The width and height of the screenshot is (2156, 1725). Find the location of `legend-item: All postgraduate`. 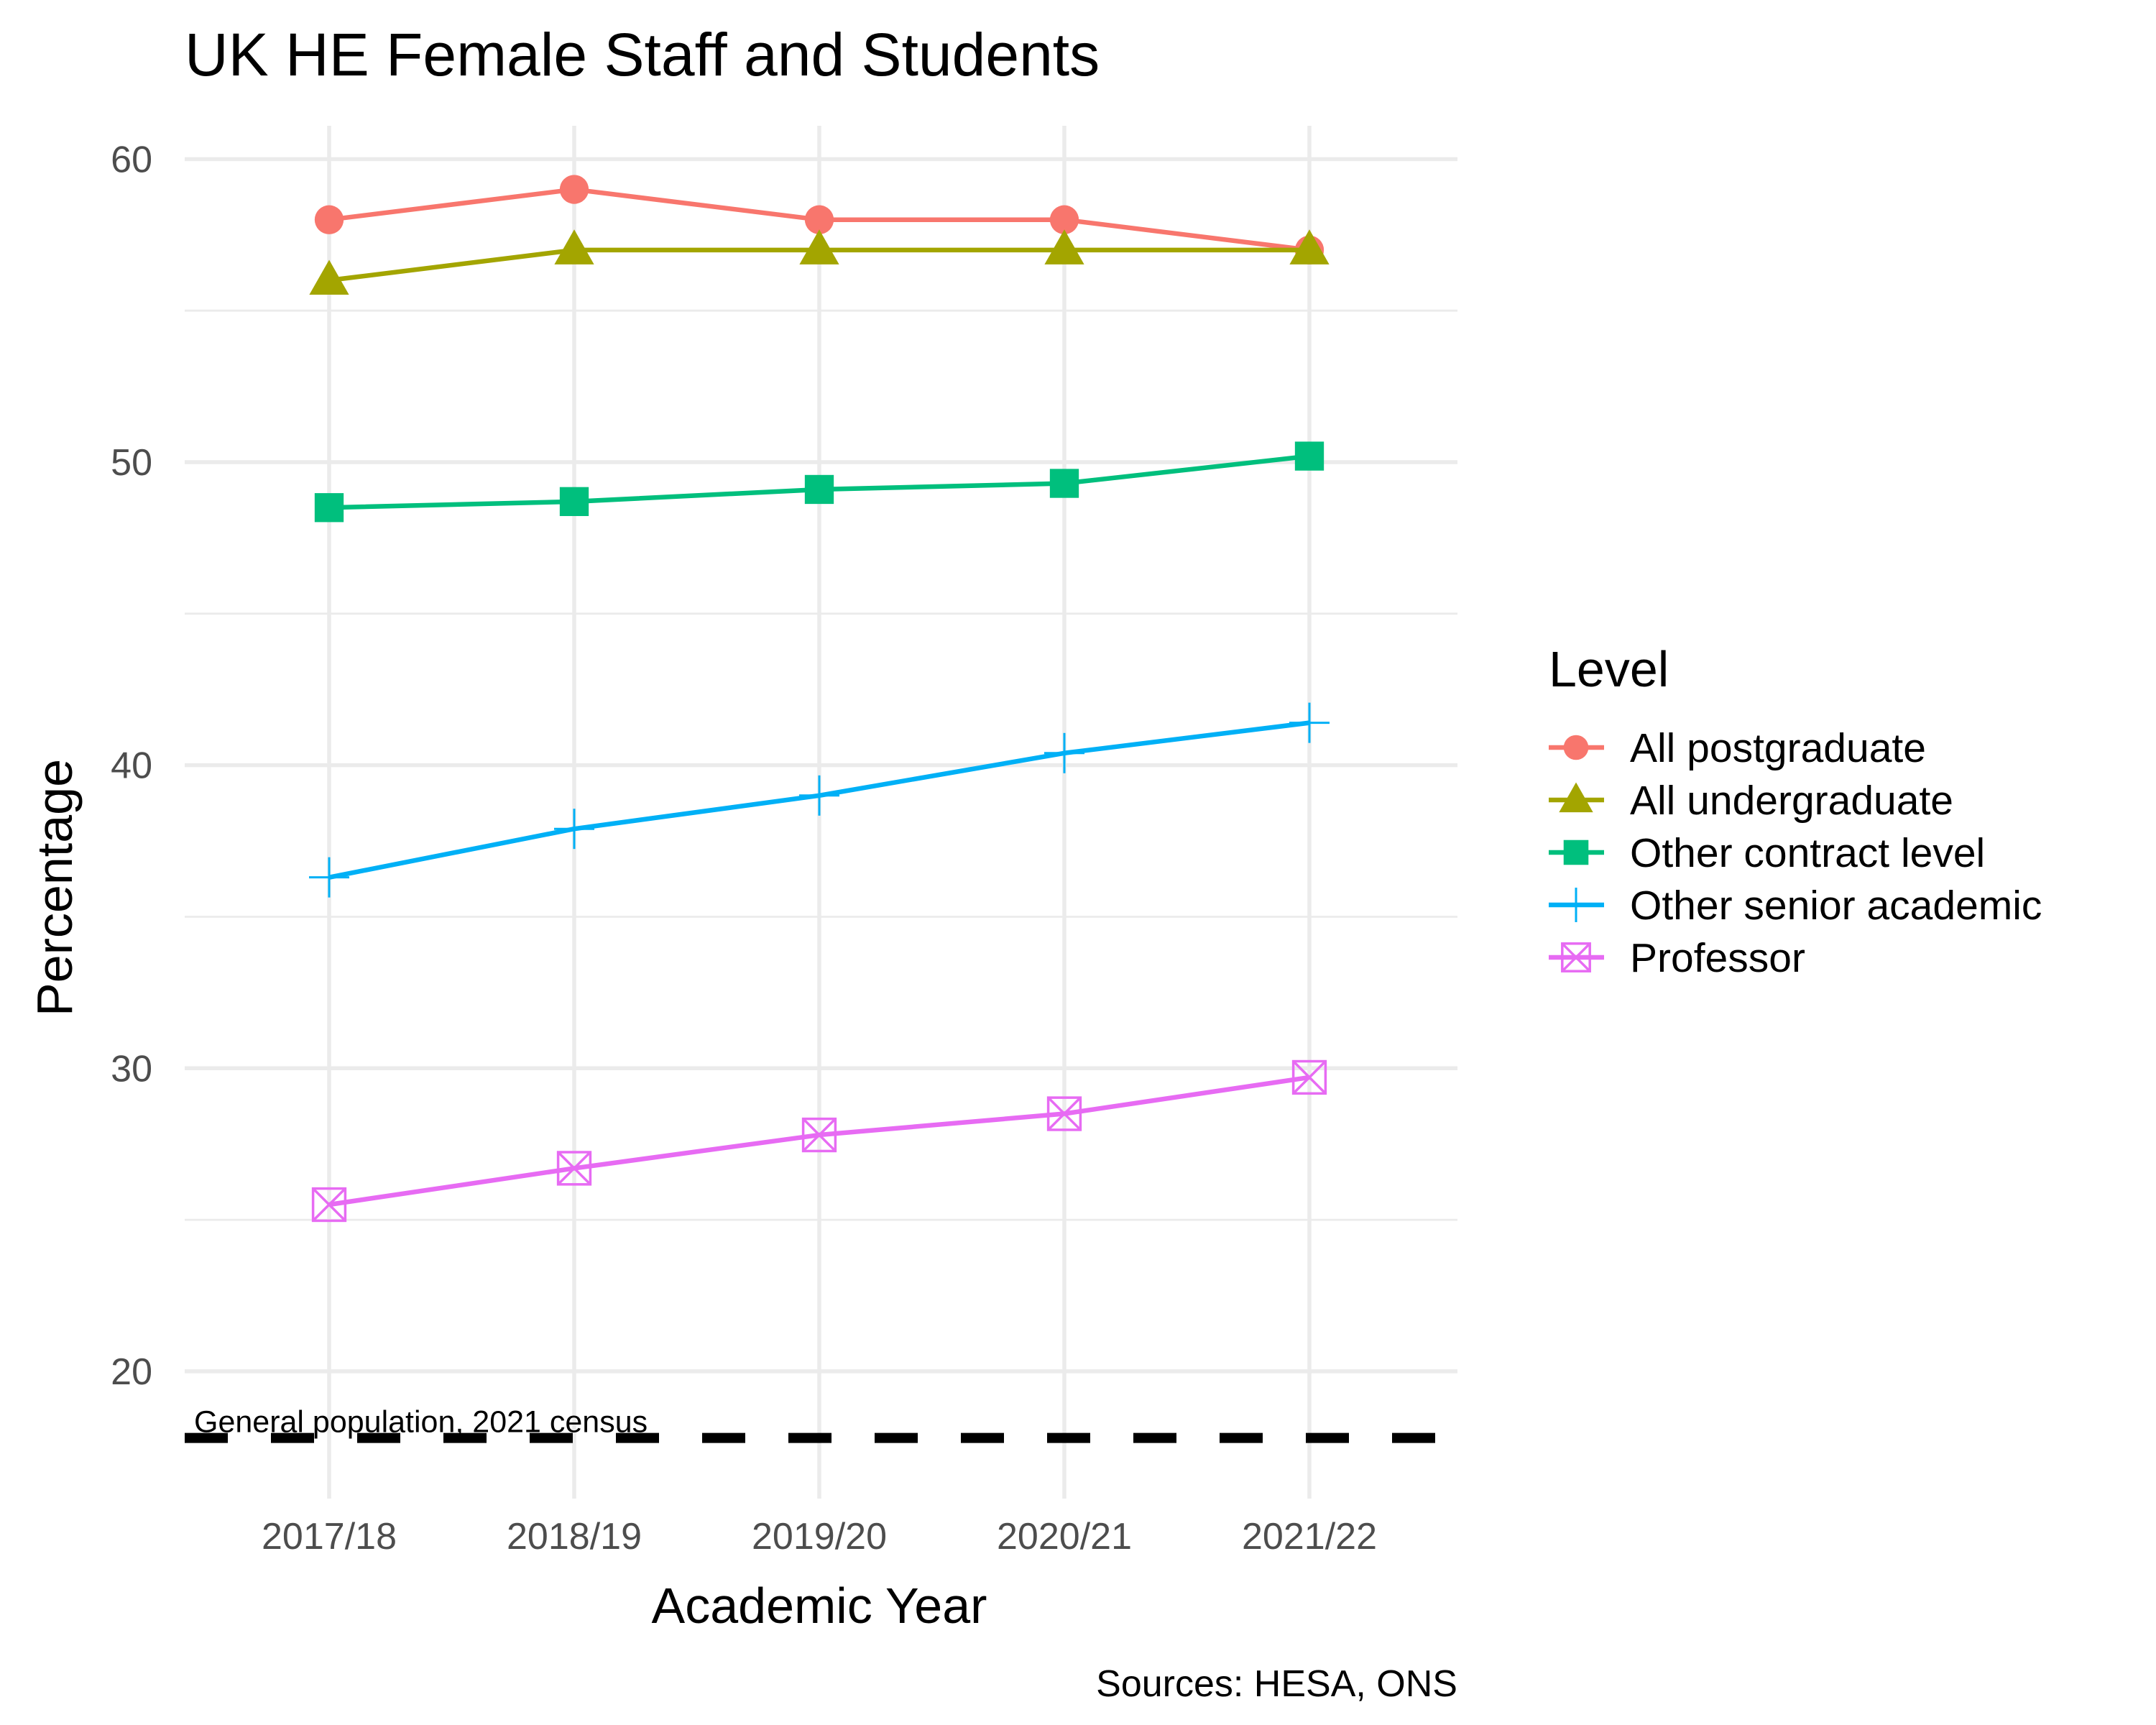

legend-item: All postgraduate is located at coordinates (1738, 748).